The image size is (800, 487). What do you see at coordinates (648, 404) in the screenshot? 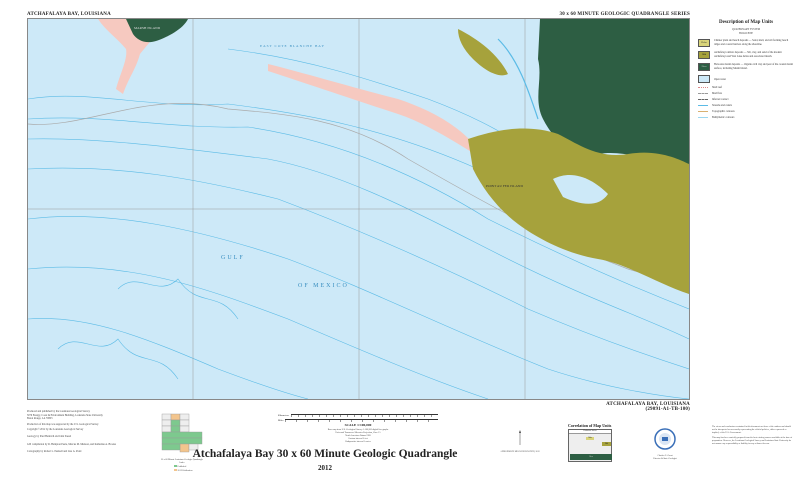
I see `sheet-label-name: ATCHAFALAYA BAY, LOUISIANA` at bounding box center [648, 404].